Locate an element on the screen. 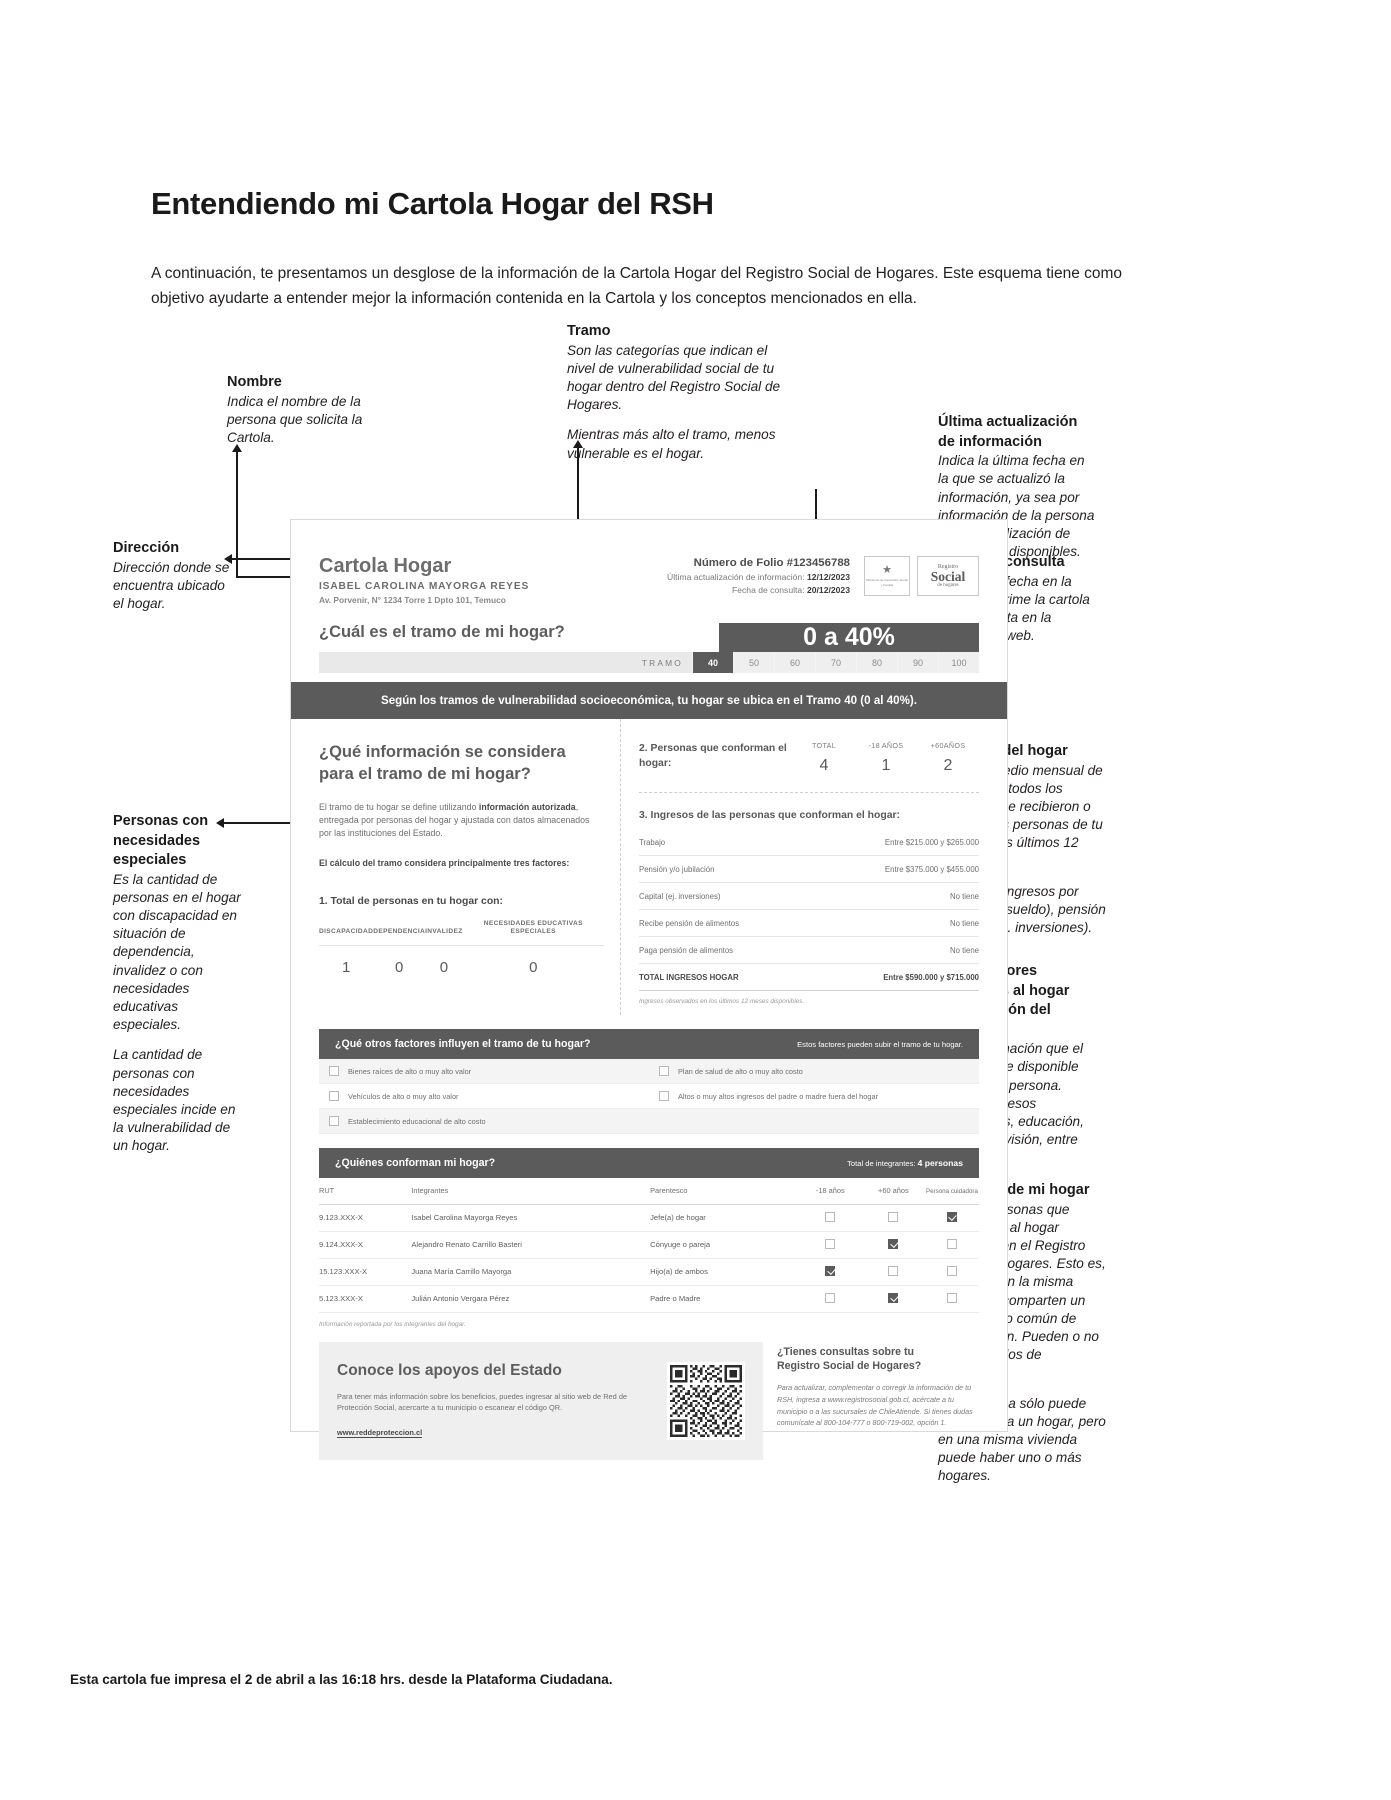 This screenshot has height=1800, width=1391. needs-value-dependencia: 0 is located at coordinates (399, 968).